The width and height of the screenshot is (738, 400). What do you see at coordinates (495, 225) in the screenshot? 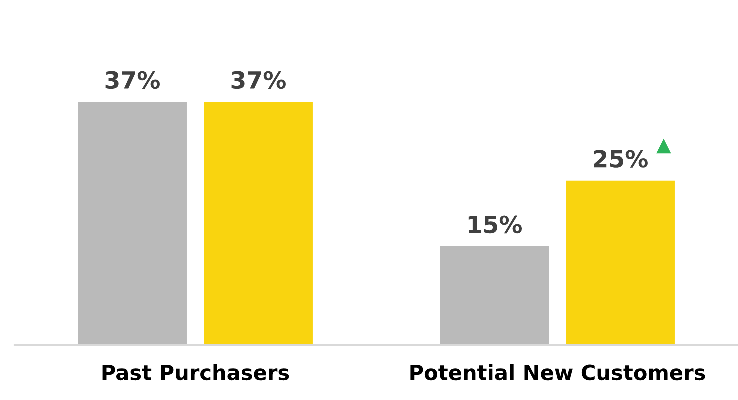
I see `data-label: 15%` at bounding box center [495, 225].